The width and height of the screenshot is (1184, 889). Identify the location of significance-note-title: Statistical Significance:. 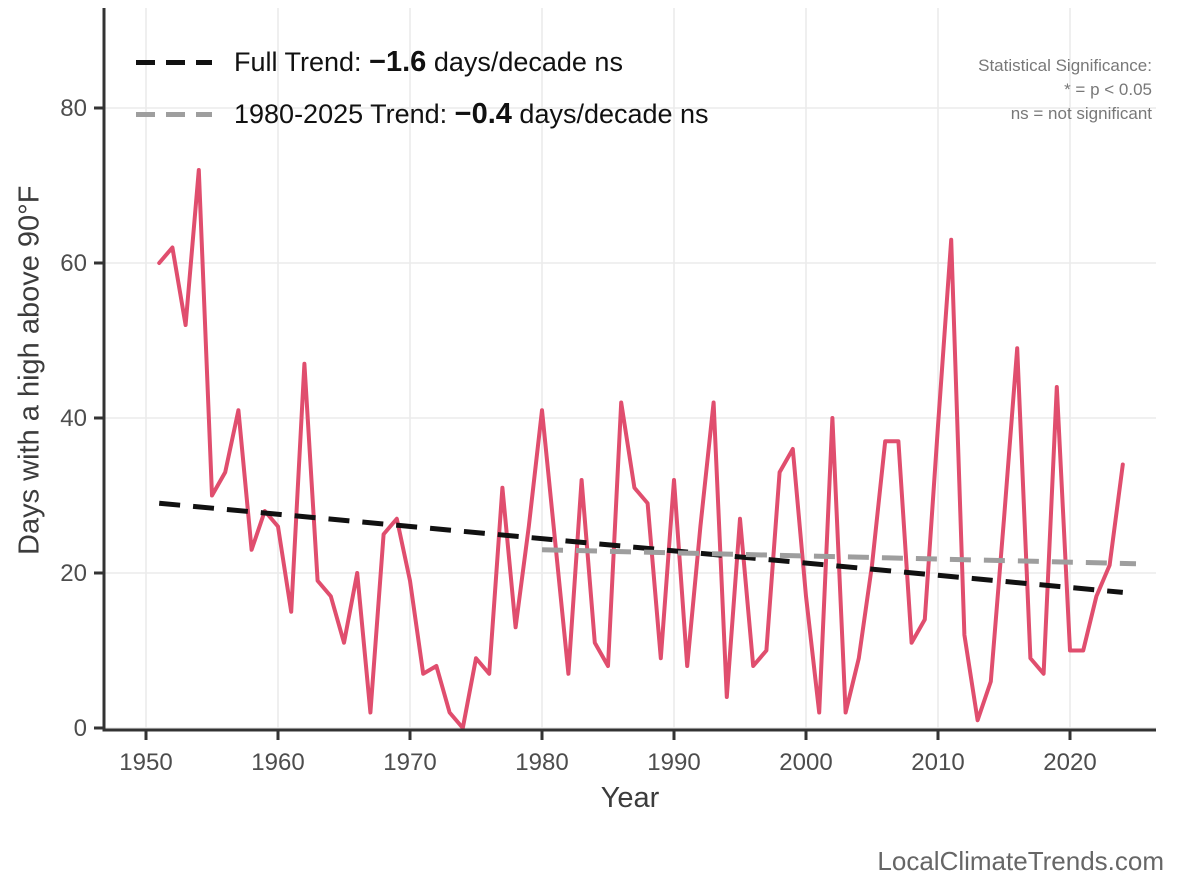
(1065, 65).